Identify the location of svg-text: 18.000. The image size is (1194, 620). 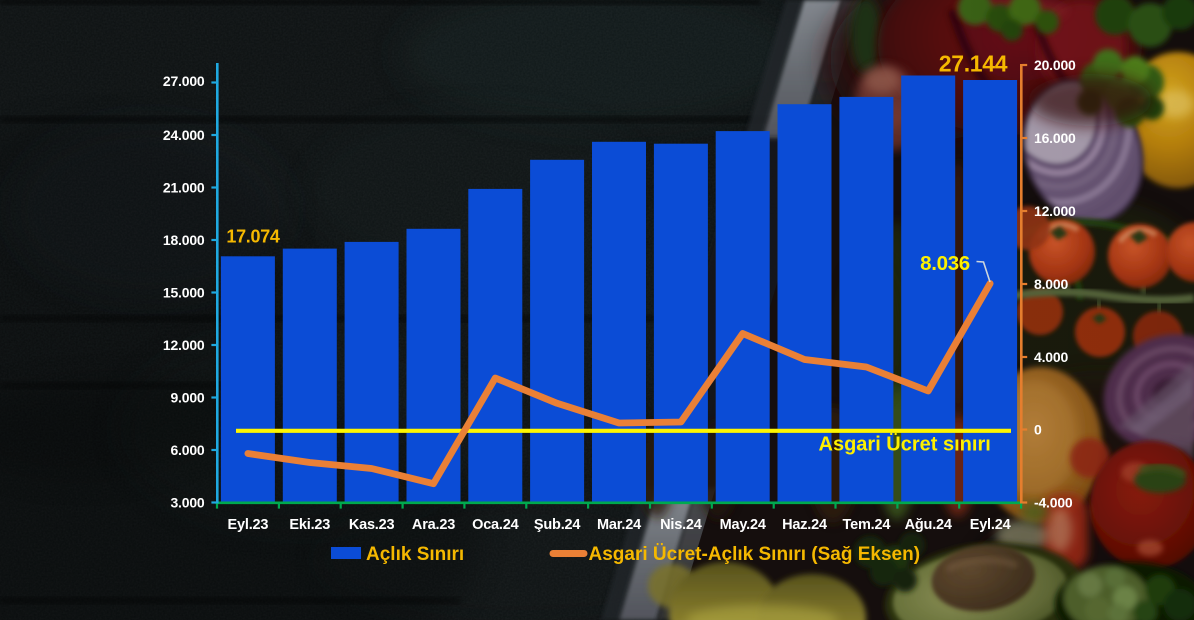
(184, 240).